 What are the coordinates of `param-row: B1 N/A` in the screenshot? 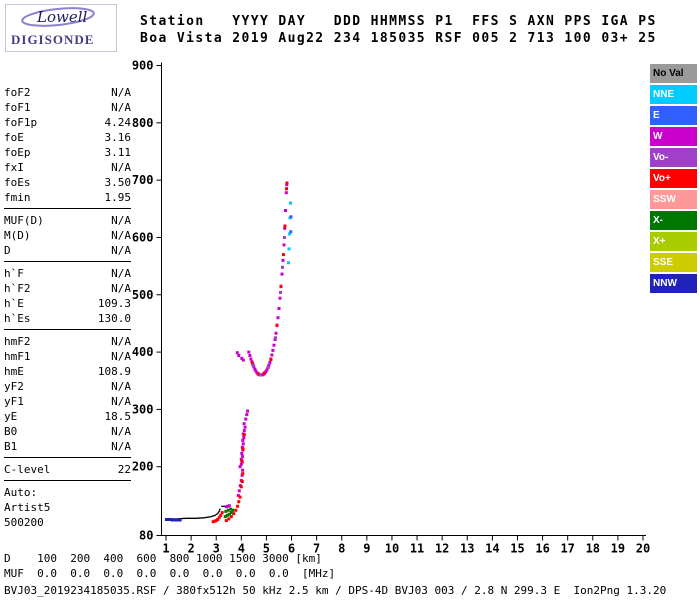 It's located at (67, 446).